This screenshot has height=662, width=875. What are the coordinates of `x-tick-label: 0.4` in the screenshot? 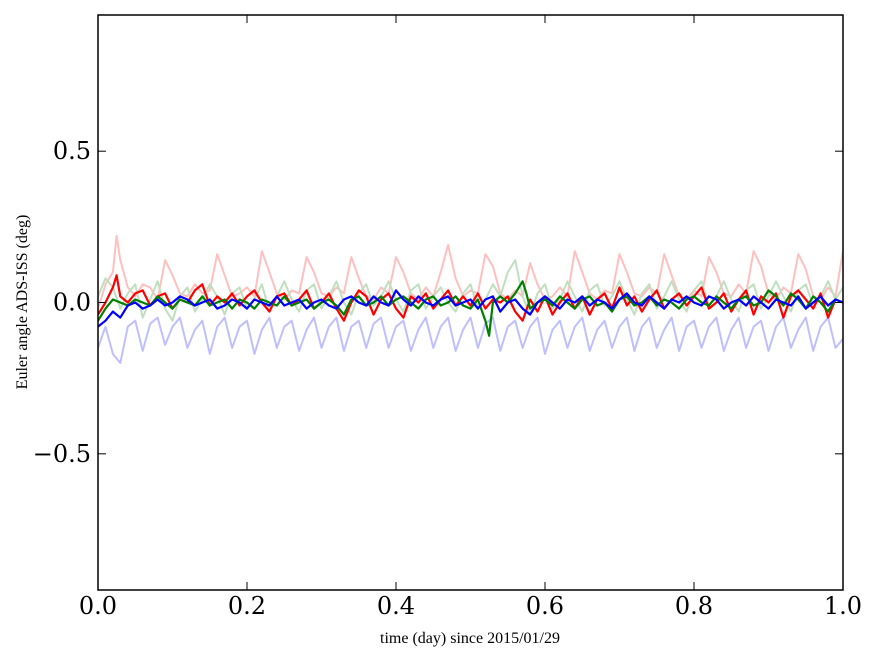 It's located at (396, 606).